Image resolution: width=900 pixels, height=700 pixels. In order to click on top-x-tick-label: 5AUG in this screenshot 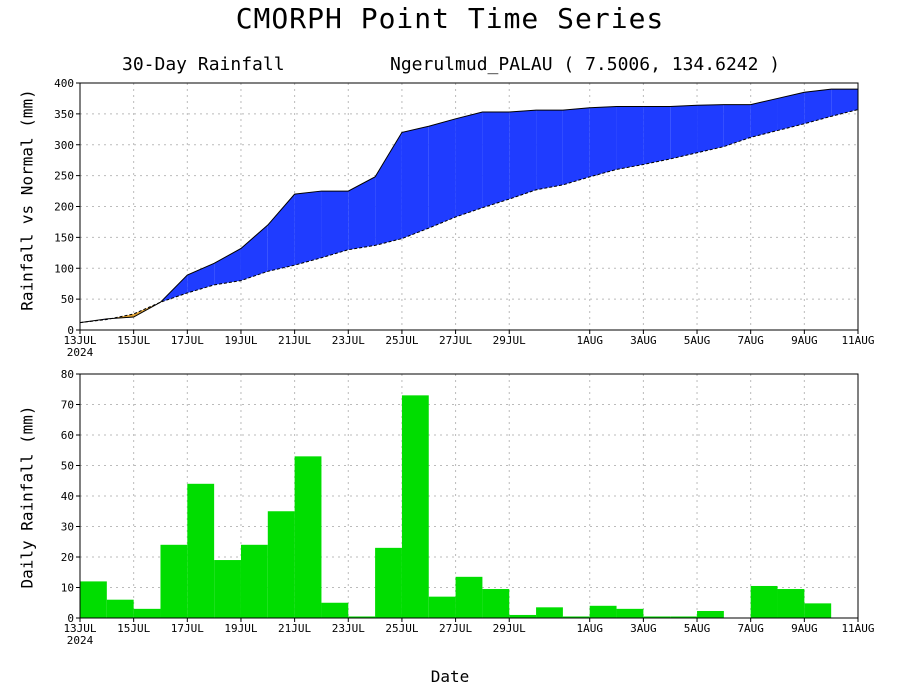, I will do `click(697, 340)`.